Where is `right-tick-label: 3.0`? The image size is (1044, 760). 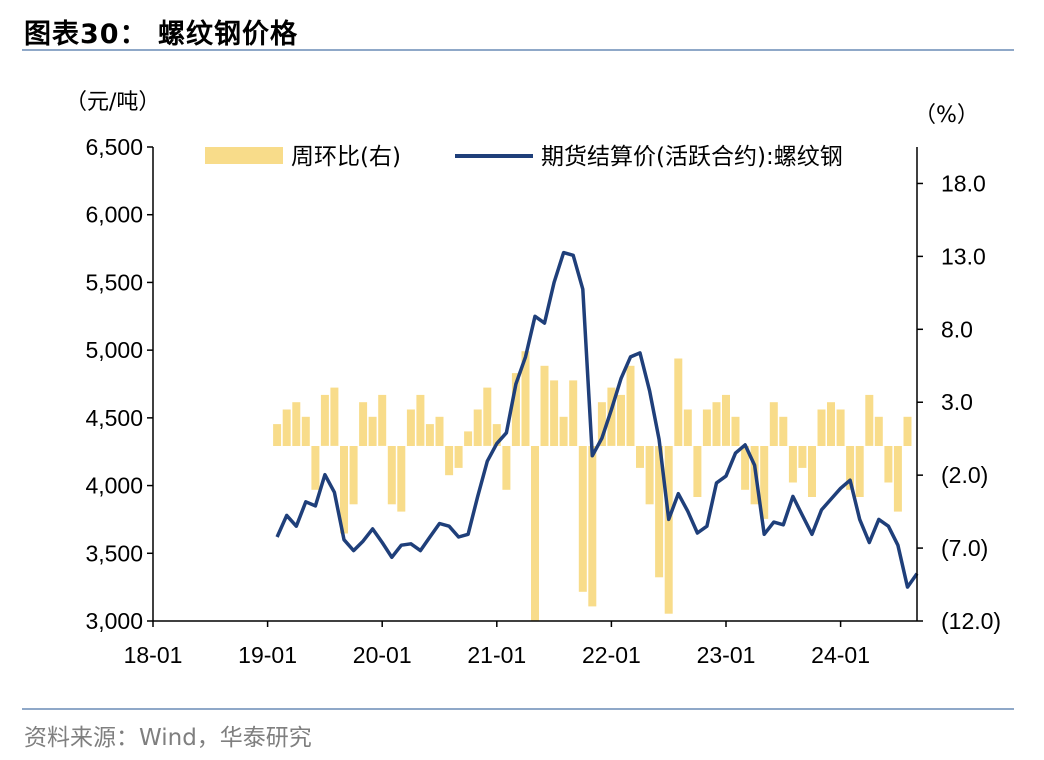
right-tick-label: 3.0 is located at coordinates (957, 402).